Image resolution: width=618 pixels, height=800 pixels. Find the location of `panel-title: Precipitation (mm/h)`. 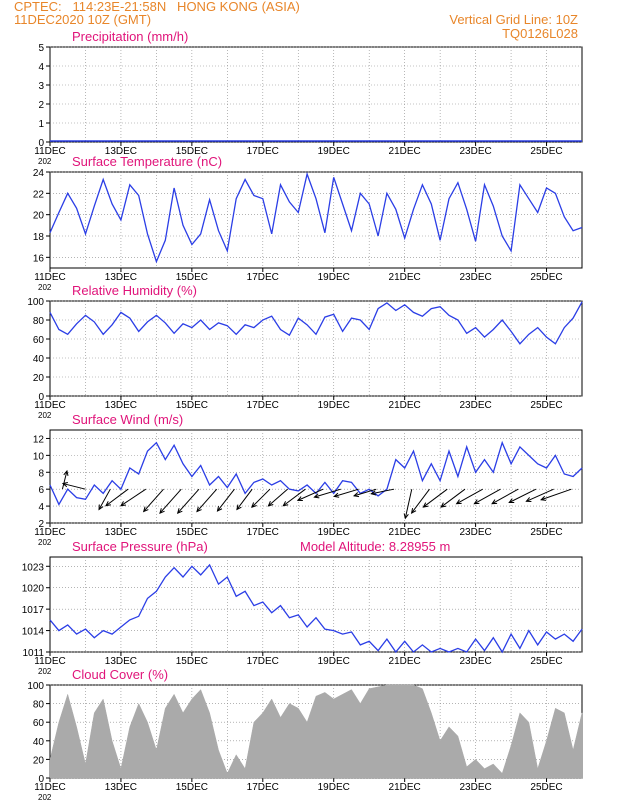

panel-title: Precipitation (mm/h) is located at coordinates (130, 36).